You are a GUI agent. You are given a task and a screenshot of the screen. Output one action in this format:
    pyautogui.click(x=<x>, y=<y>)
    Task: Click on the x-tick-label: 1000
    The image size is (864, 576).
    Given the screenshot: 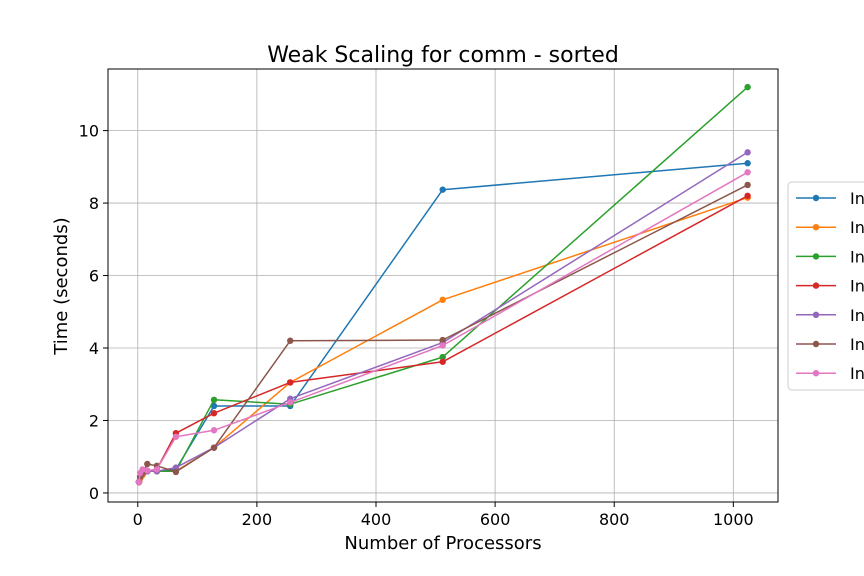 What is the action you would take?
    pyautogui.click(x=733, y=519)
    